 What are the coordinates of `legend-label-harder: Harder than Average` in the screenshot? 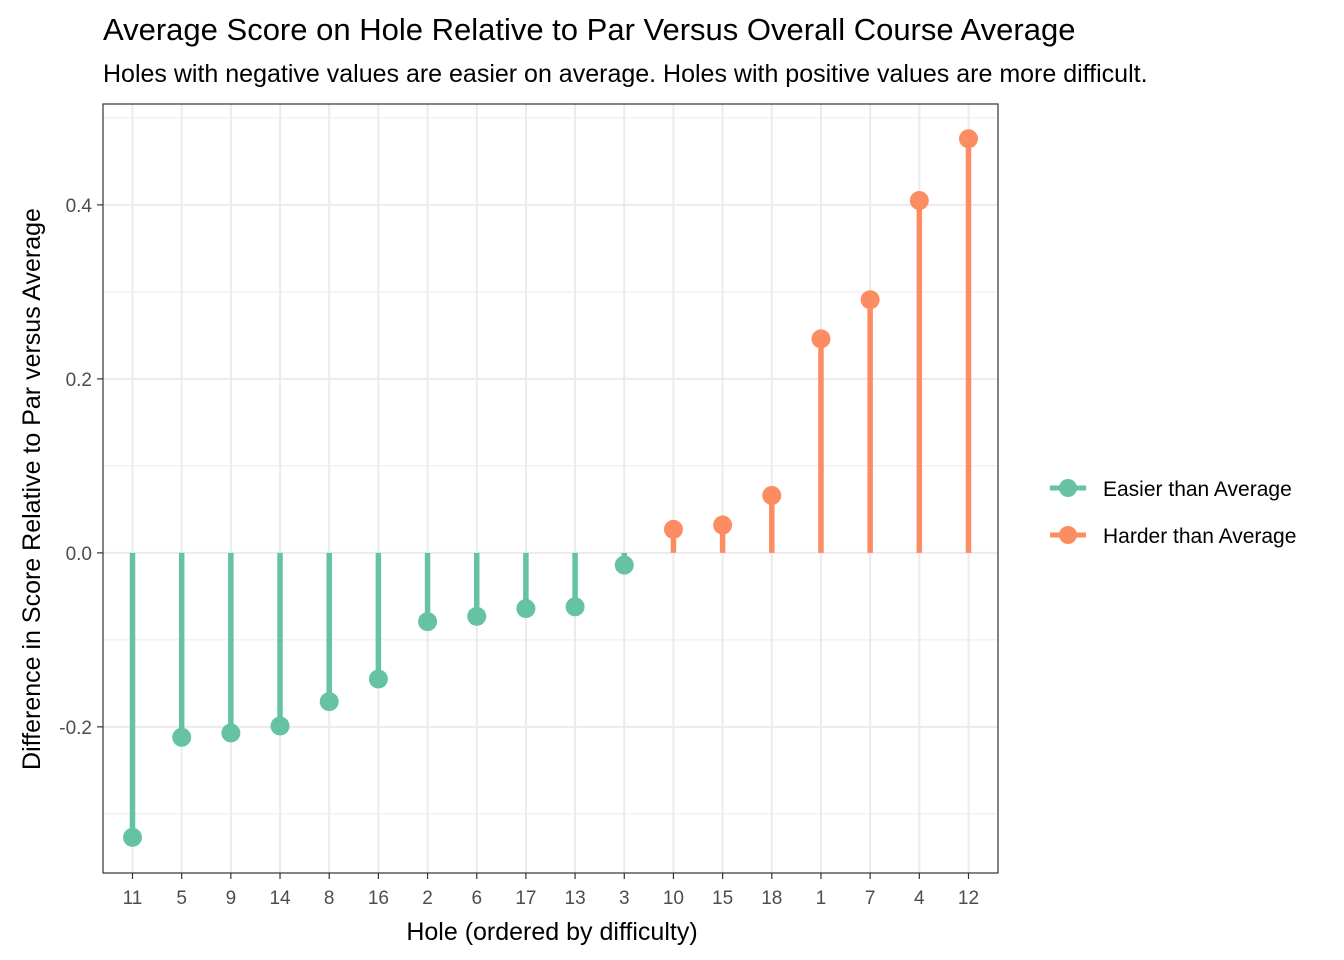 It's located at (1199, 536).